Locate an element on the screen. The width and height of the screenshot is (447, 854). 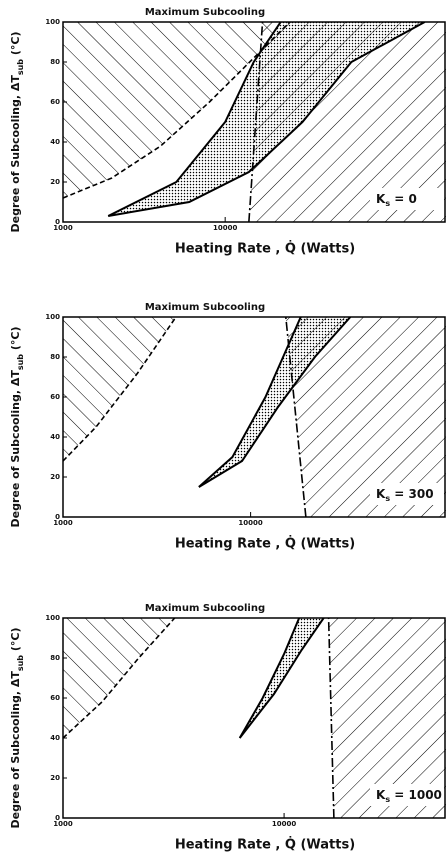
annotation-text: = 1000 is located at coordinates (416, 795).